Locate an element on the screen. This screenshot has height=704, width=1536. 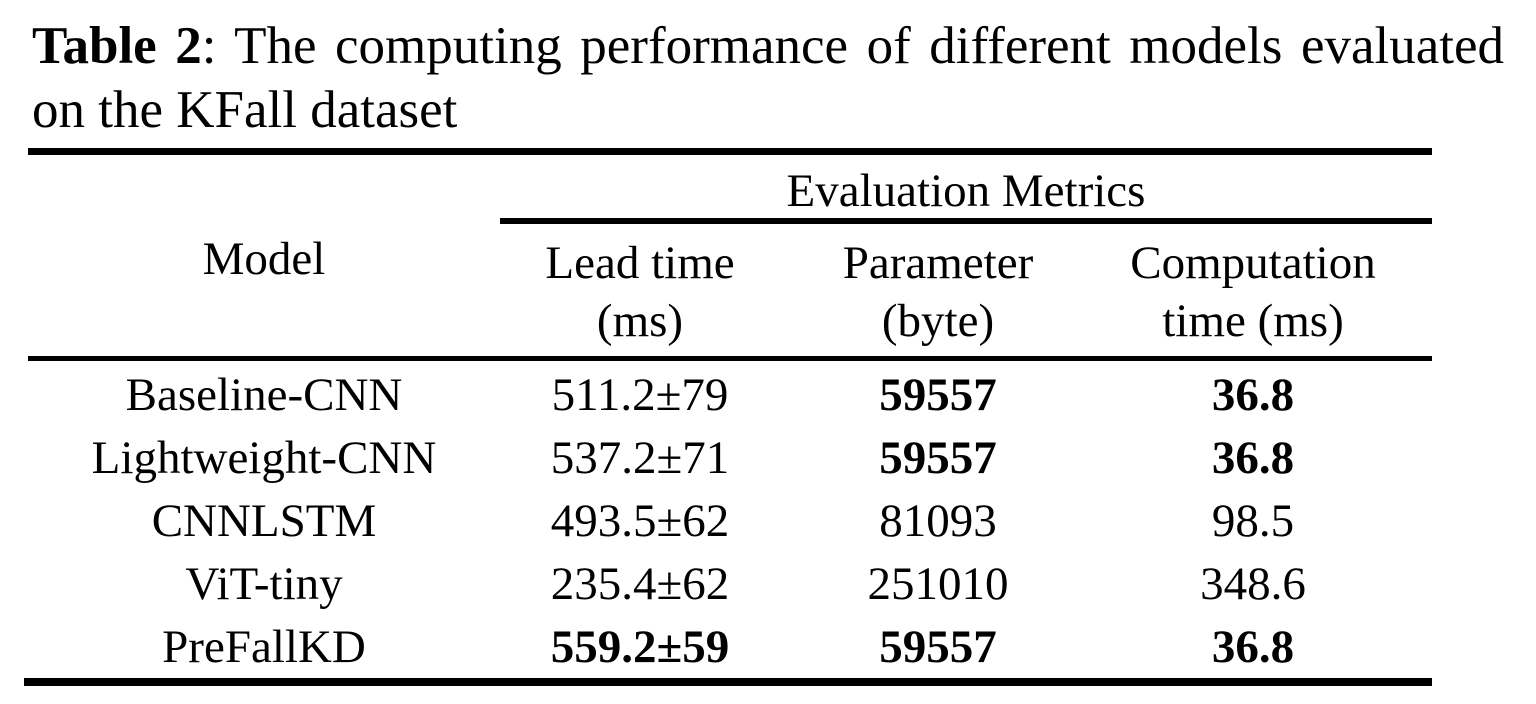
top-rule is located at coordinates (730, 151).